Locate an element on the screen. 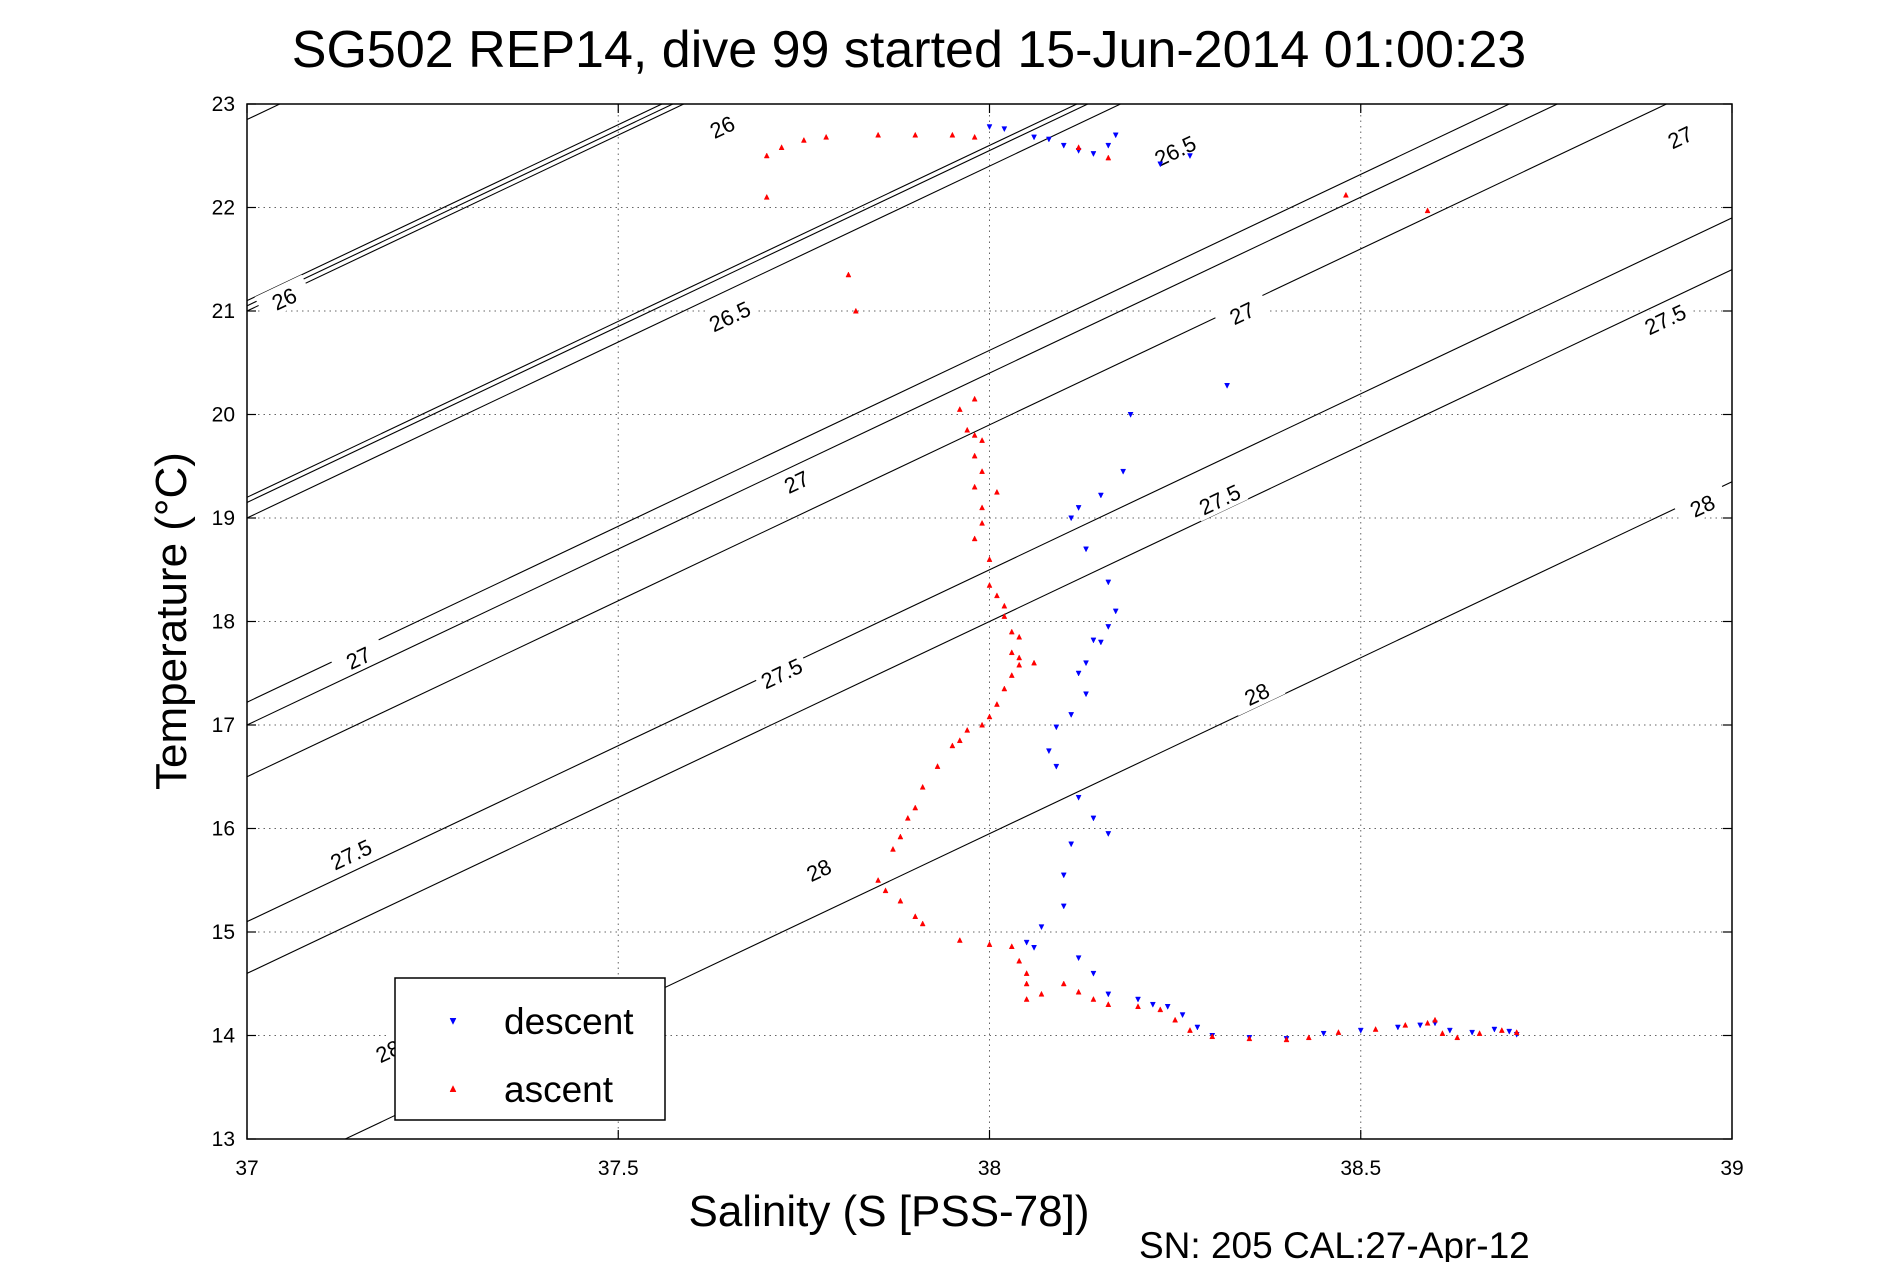 The image size is (1891, 1262). x-axis-label: Salinity (S [PSS-78]) is located at coordinates (888, 1211).